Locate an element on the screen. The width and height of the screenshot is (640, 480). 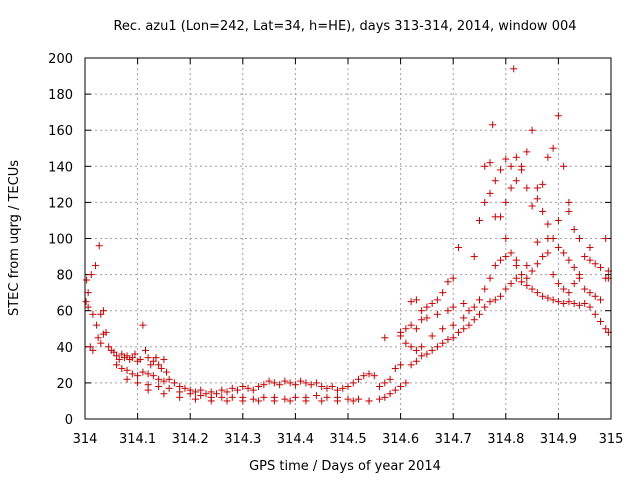
y-tick-label: 200 is located at coordinates (60, 59).